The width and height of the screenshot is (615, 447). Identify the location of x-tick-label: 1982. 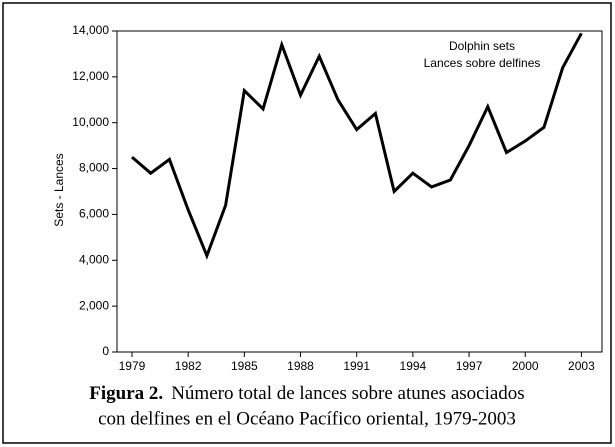
(188, 366).